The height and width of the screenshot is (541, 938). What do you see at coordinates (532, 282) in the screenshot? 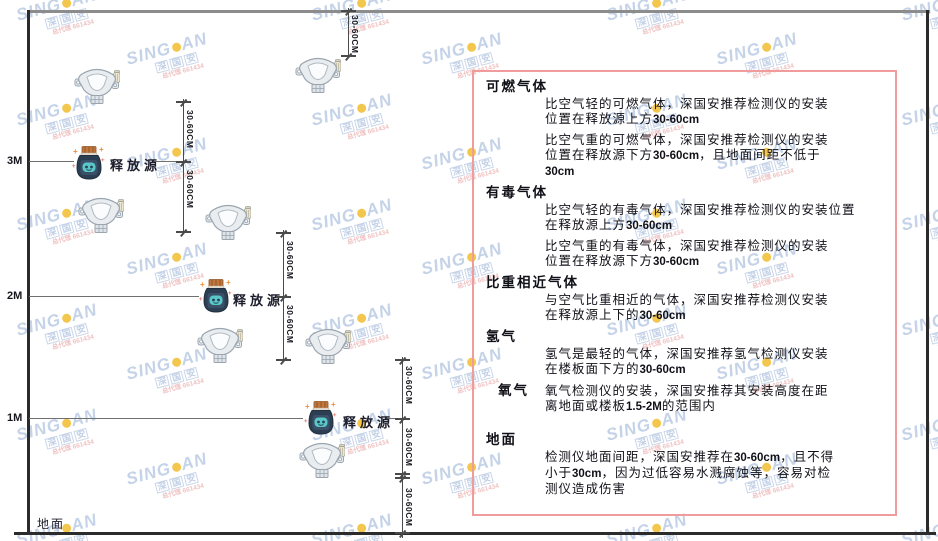
I see `section-heading: 比重相近气体` at bounding box center [532, 282].